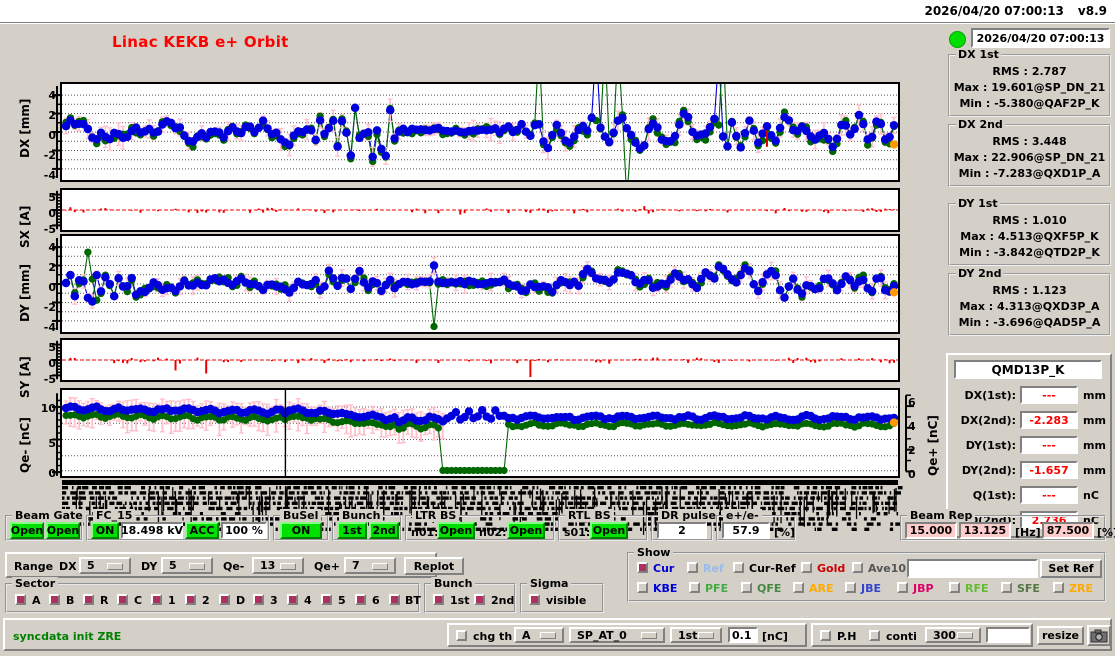 This screenshot has width=1115, height=656. Describe the element at coordinates (1031, 395) in the screenshot. I see `readout-row-dx1st: DX(1st): --- mm` at that location.